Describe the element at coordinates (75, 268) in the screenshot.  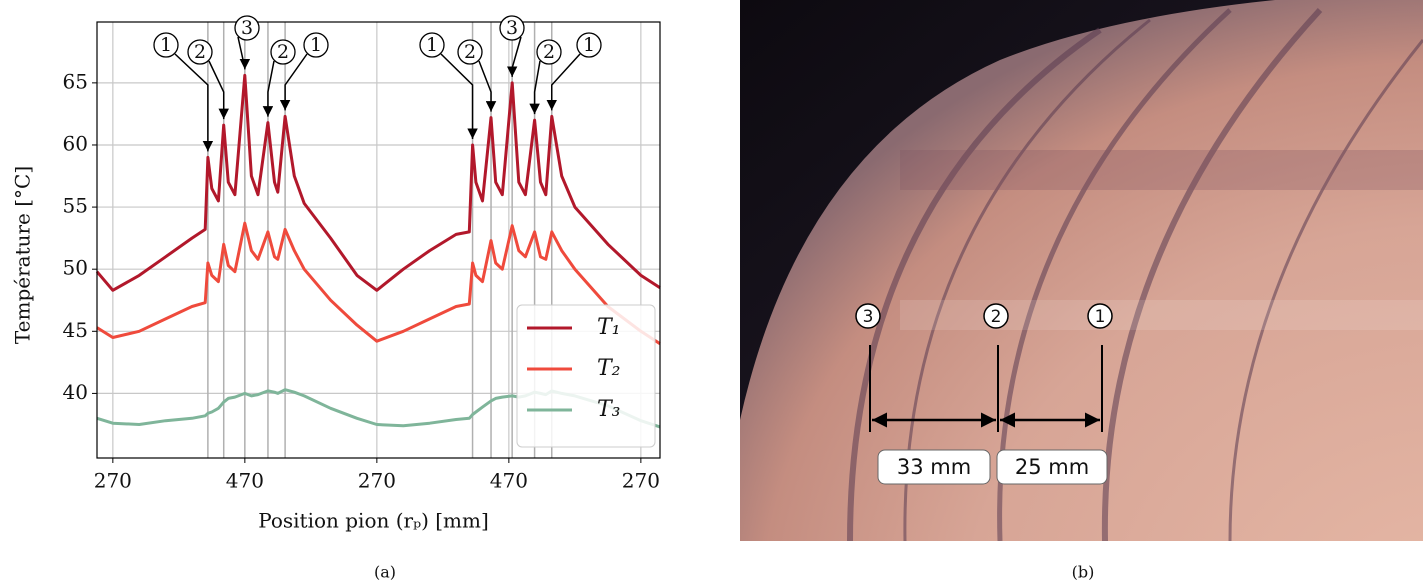
I see `y-tick-label: 50` at that location.